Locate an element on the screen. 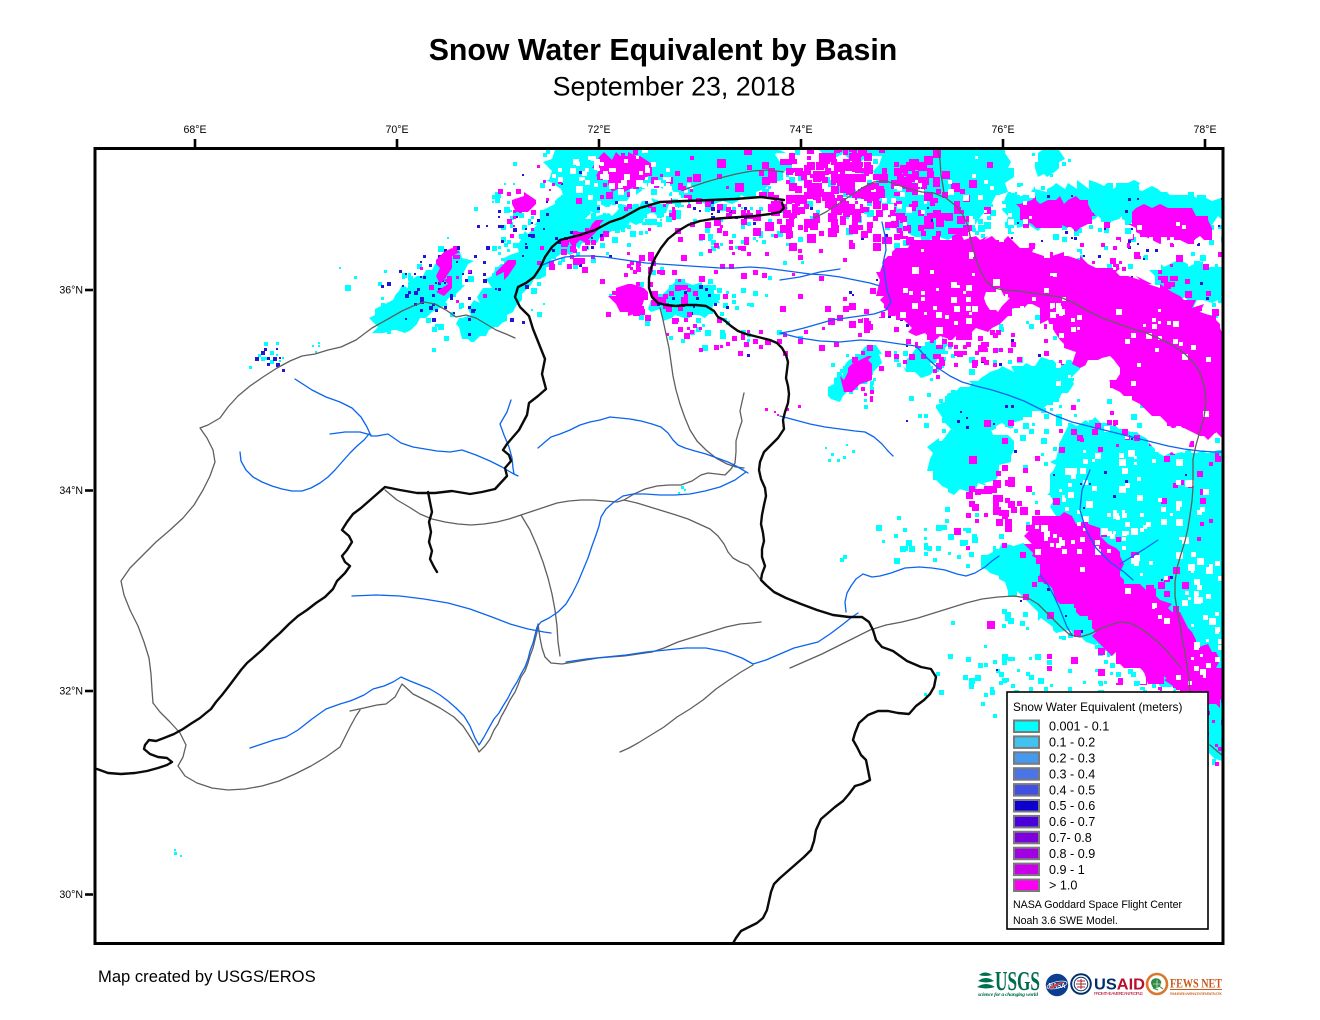 This screenshot has height=1020, width=1320. svg-text: 32°N is located at coordinates (71, 692).